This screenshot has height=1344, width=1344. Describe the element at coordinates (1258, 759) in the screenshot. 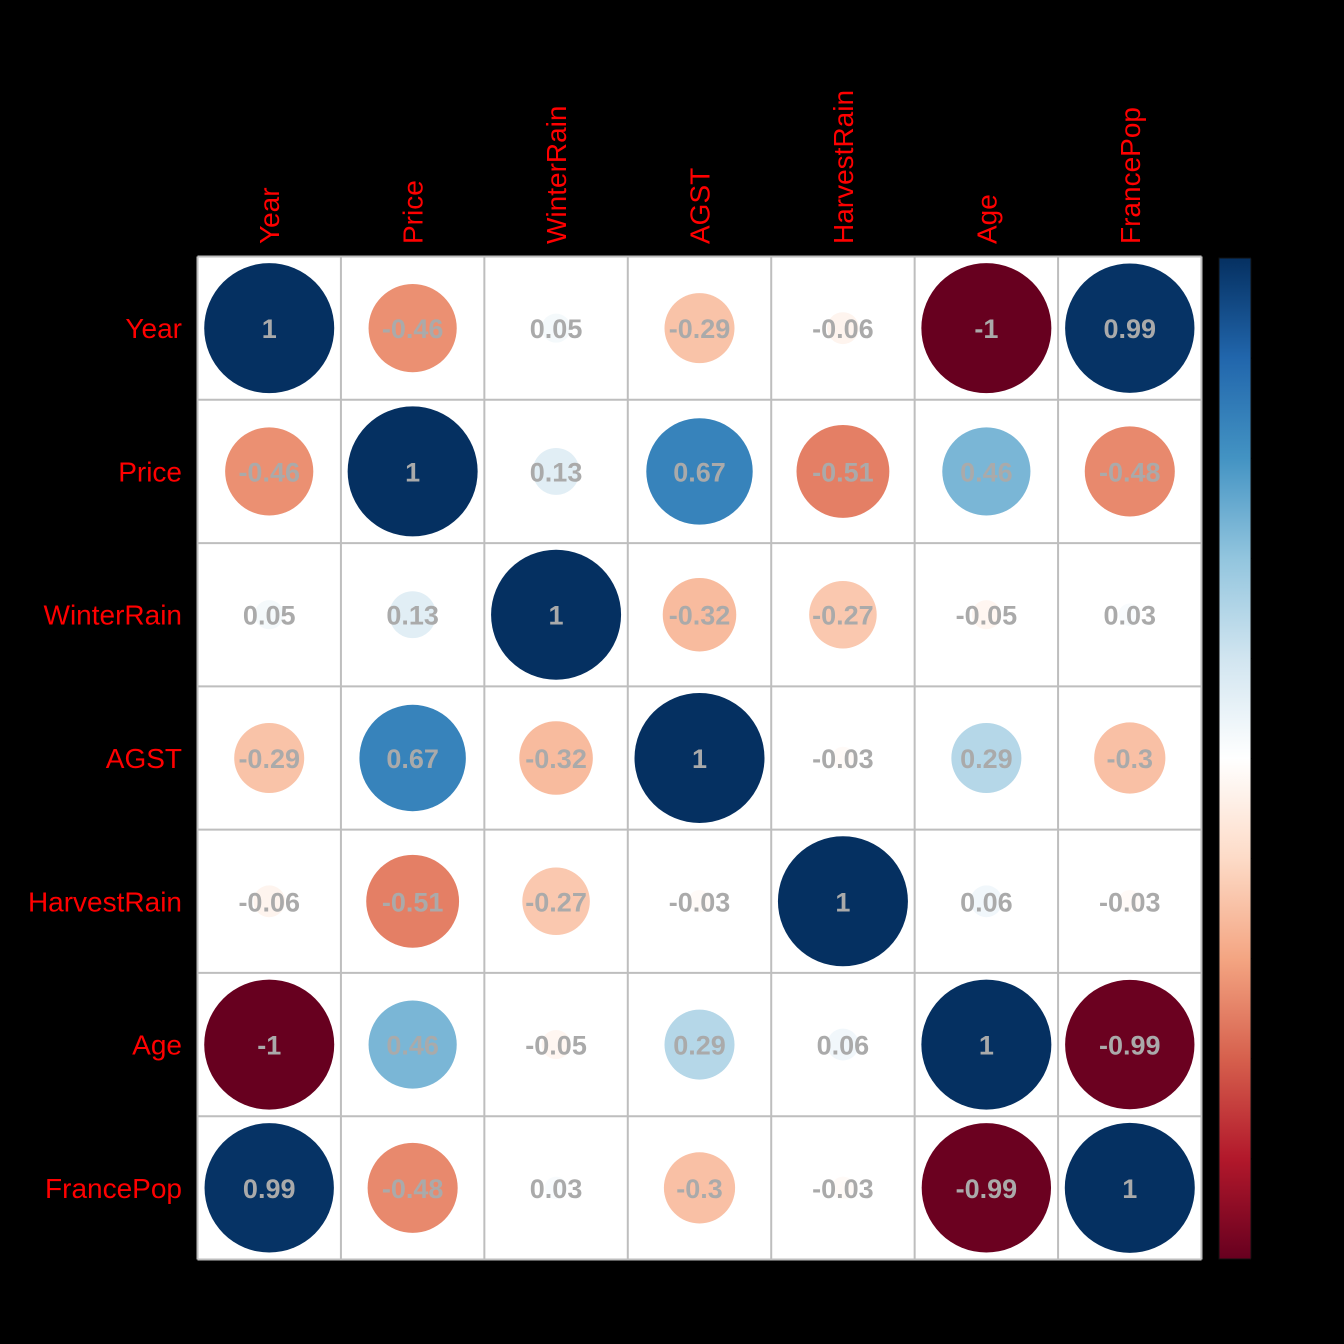

I see `colorbar-legend: -1 -0.8 -0.6 -0.4 -0.2 0 0.2 0.4 0.6 0.8 1` at that location.